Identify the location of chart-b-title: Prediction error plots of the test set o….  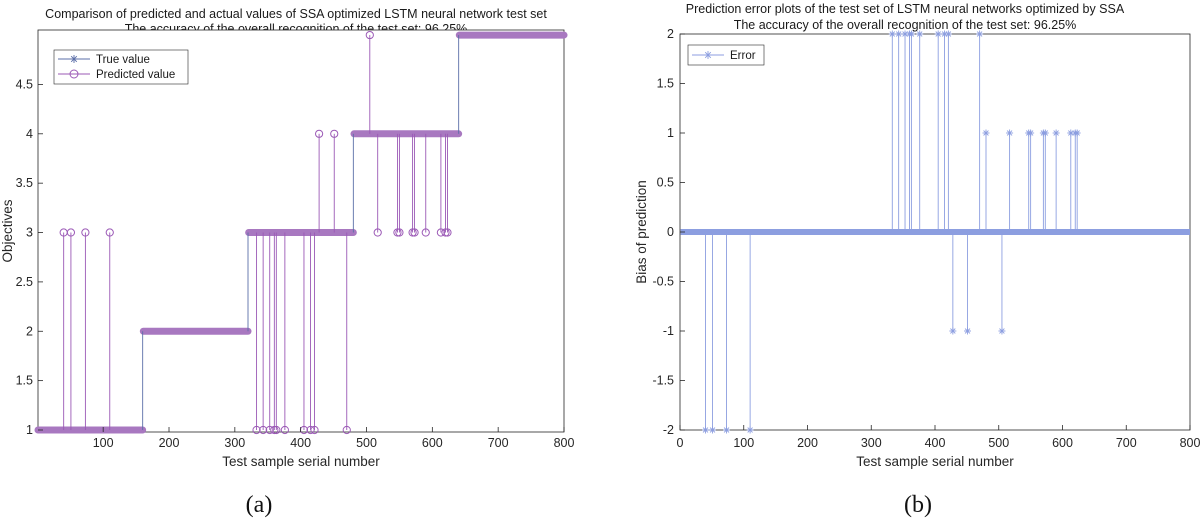
(905, 9).